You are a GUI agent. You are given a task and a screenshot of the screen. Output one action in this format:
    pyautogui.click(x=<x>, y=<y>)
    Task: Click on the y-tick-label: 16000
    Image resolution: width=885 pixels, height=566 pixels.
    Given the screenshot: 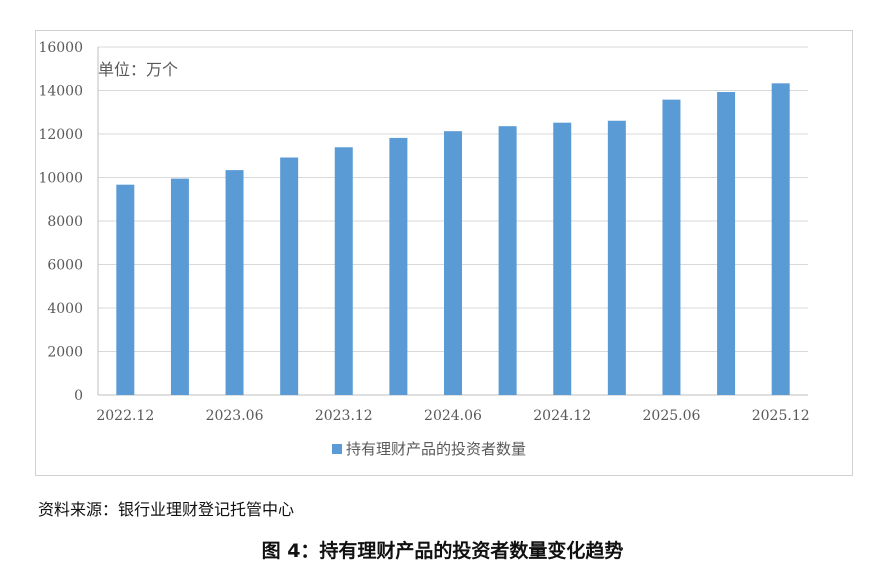 What is the action you would take?
    pyautogui.click(x=60, y=48)
    